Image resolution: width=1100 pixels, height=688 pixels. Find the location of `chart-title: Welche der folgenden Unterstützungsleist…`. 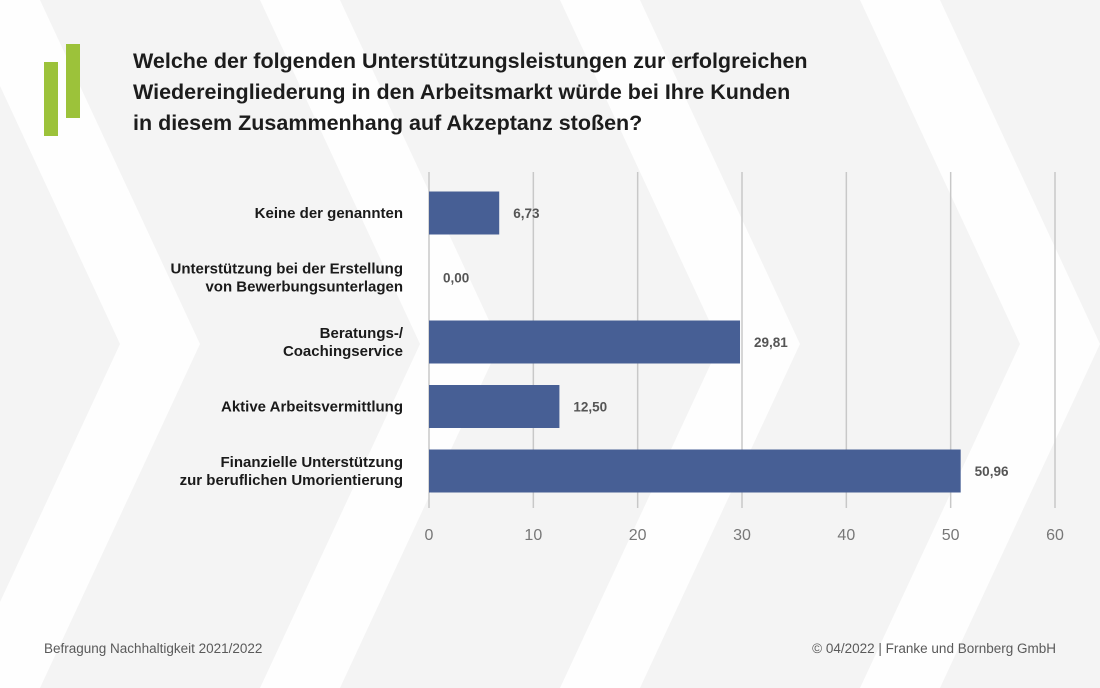

chart-title: Welche der folgenden Unterstützungsleist… is located at coordinates (513, 92).